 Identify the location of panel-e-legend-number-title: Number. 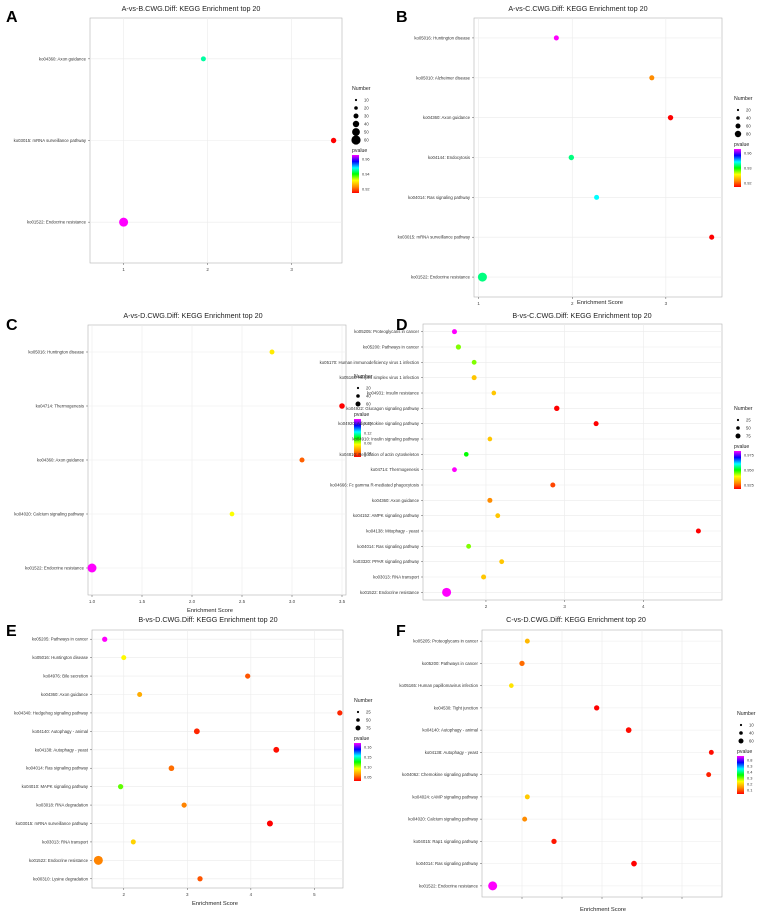
(363, 701).